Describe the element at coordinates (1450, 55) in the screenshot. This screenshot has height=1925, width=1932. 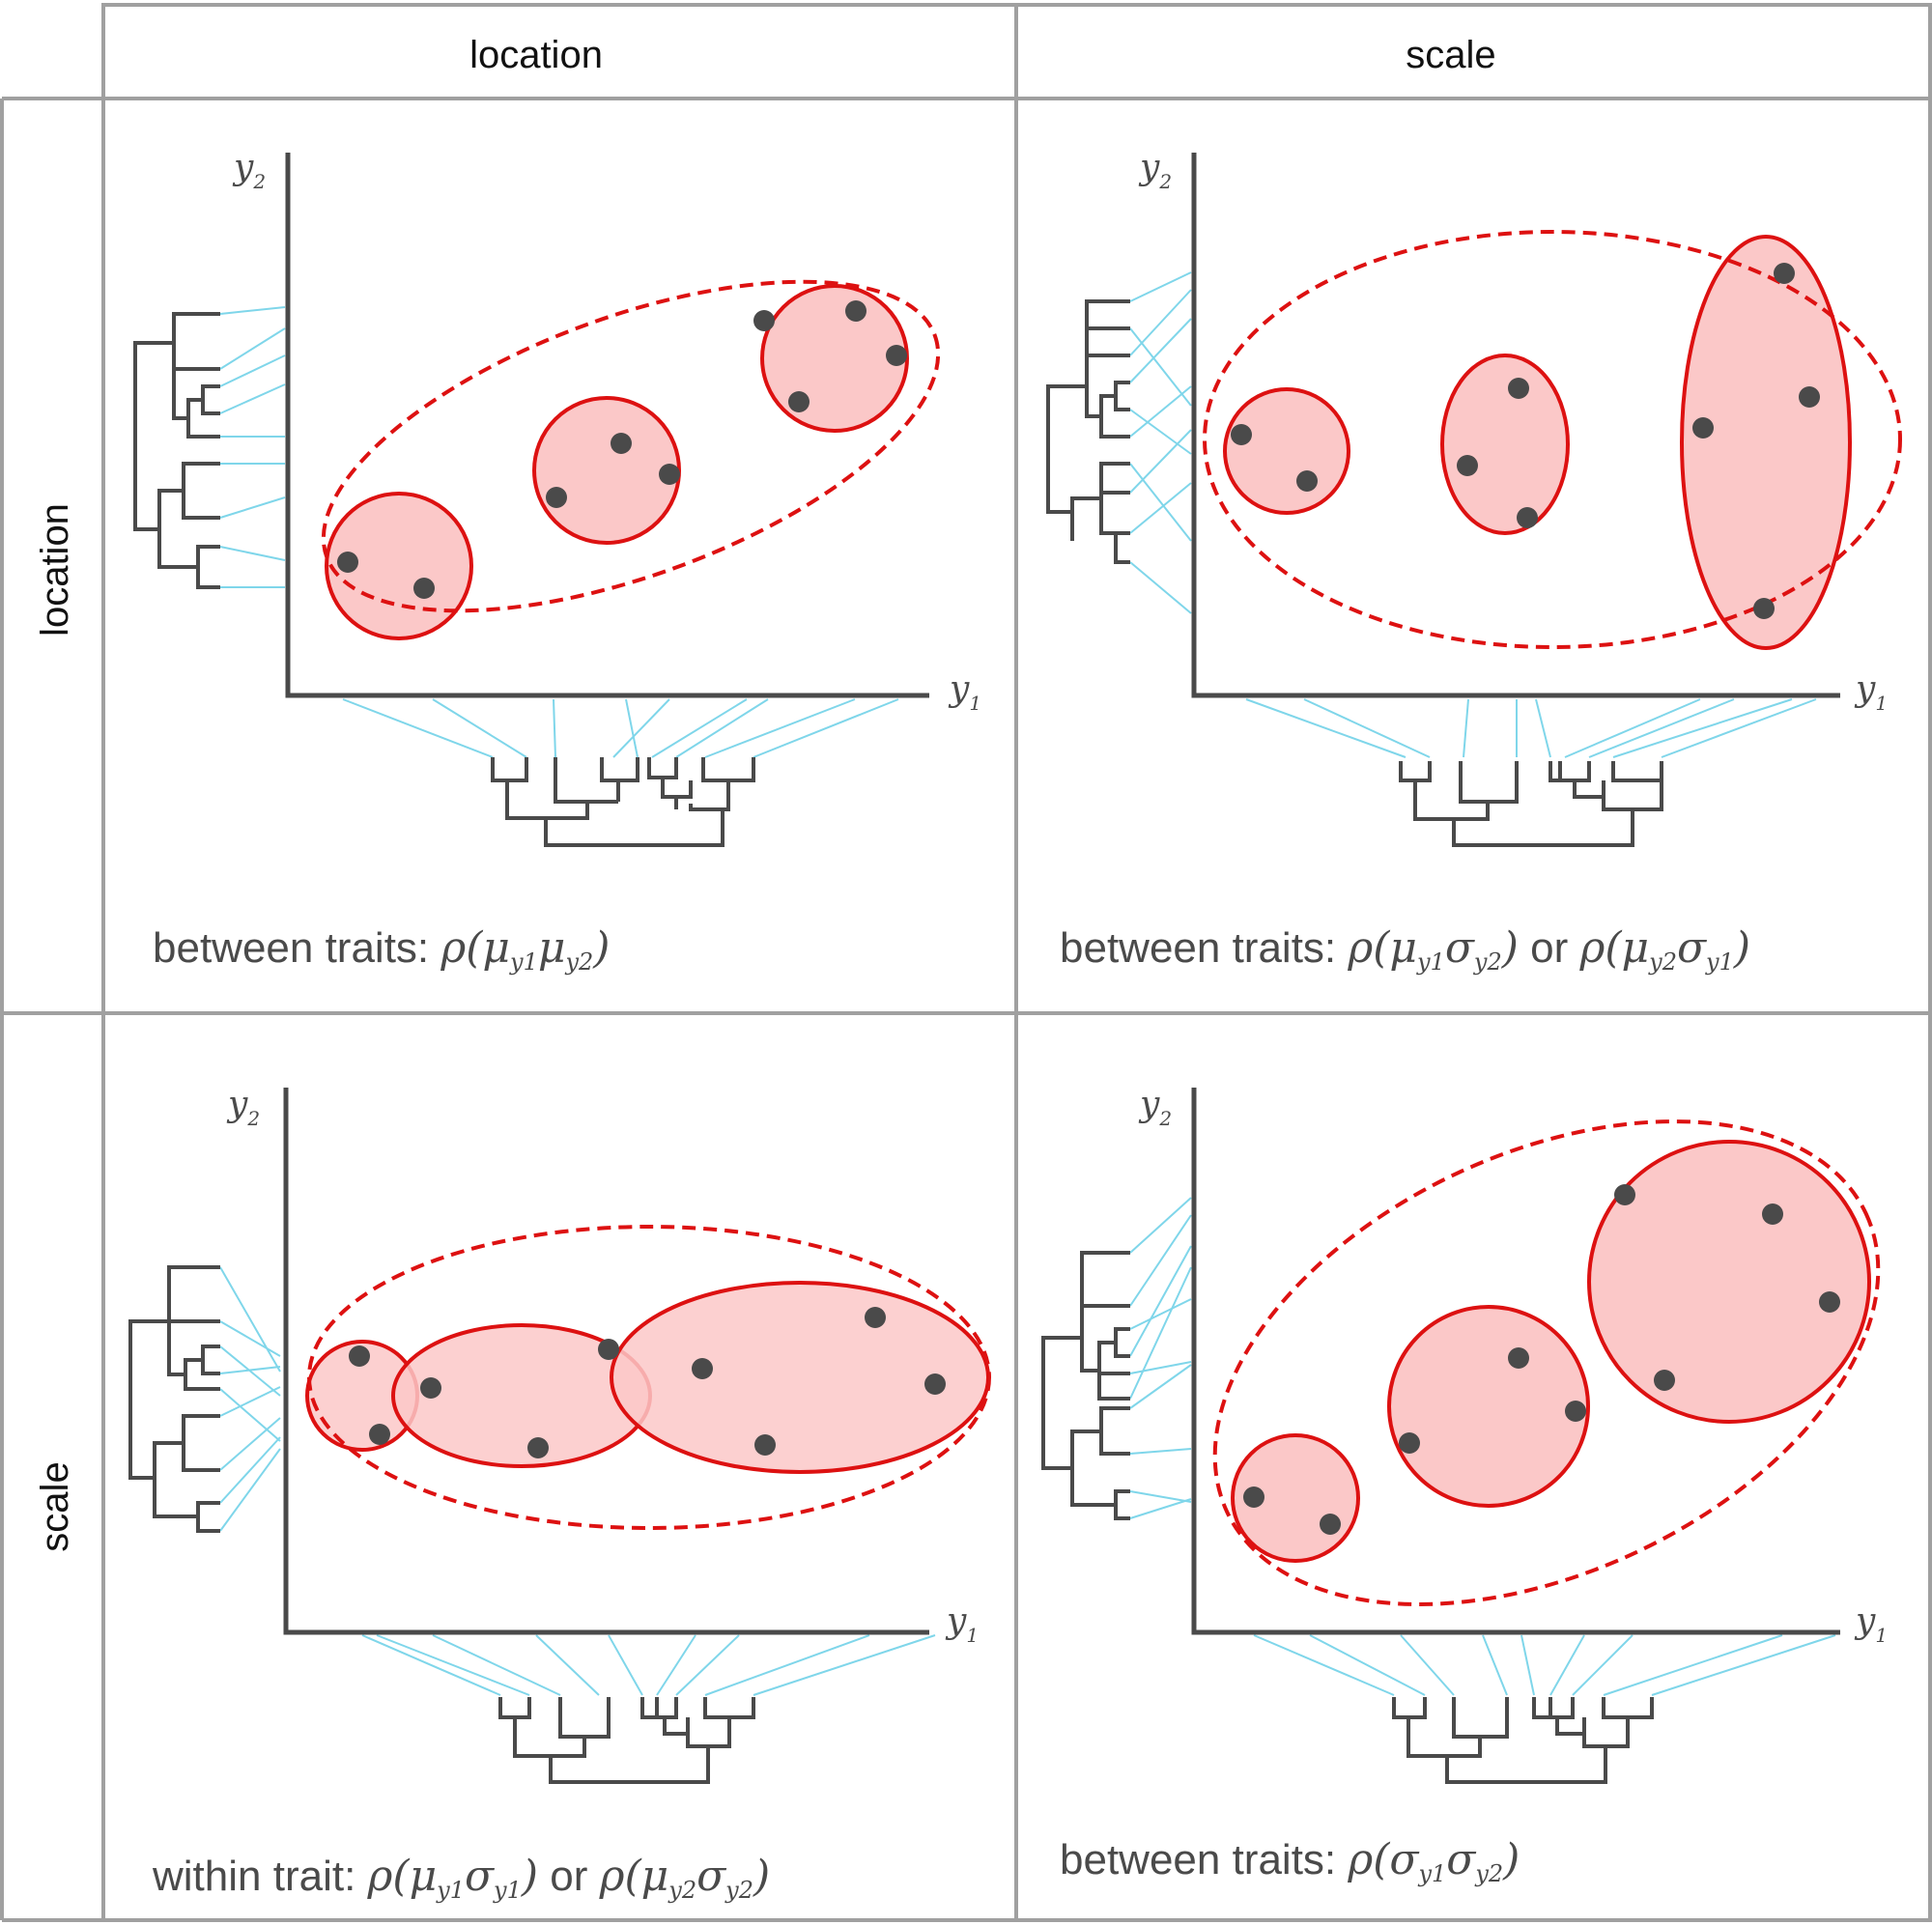
I see `column-header-scale: scale` at that location.